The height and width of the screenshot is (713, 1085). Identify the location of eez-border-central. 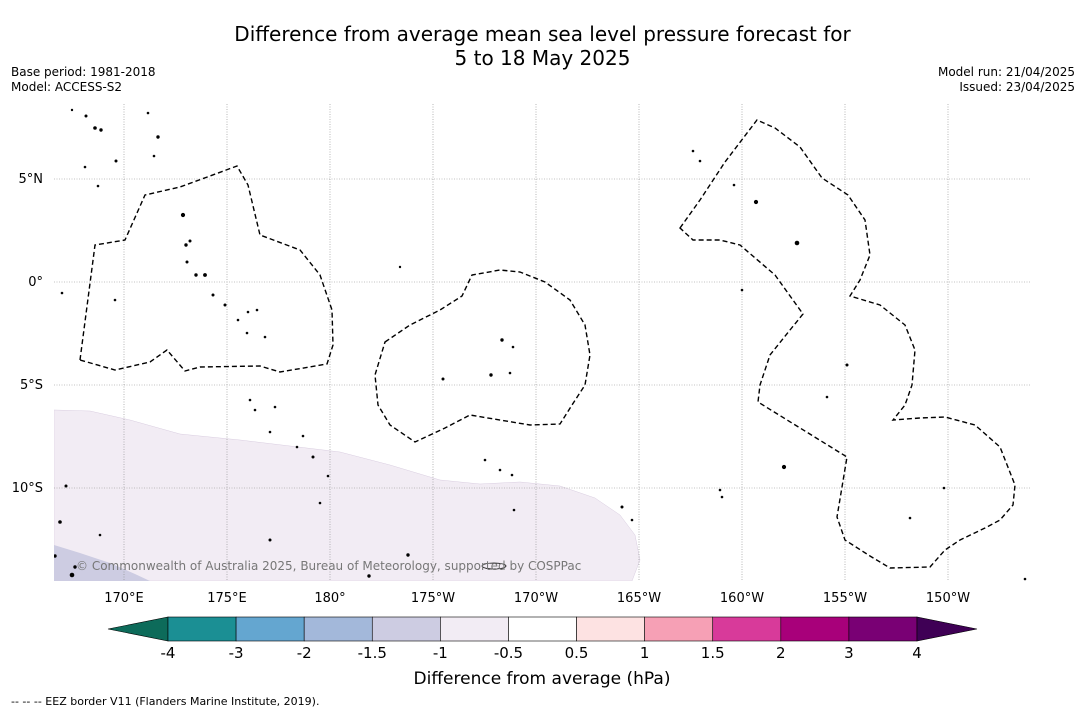
(482, 356).